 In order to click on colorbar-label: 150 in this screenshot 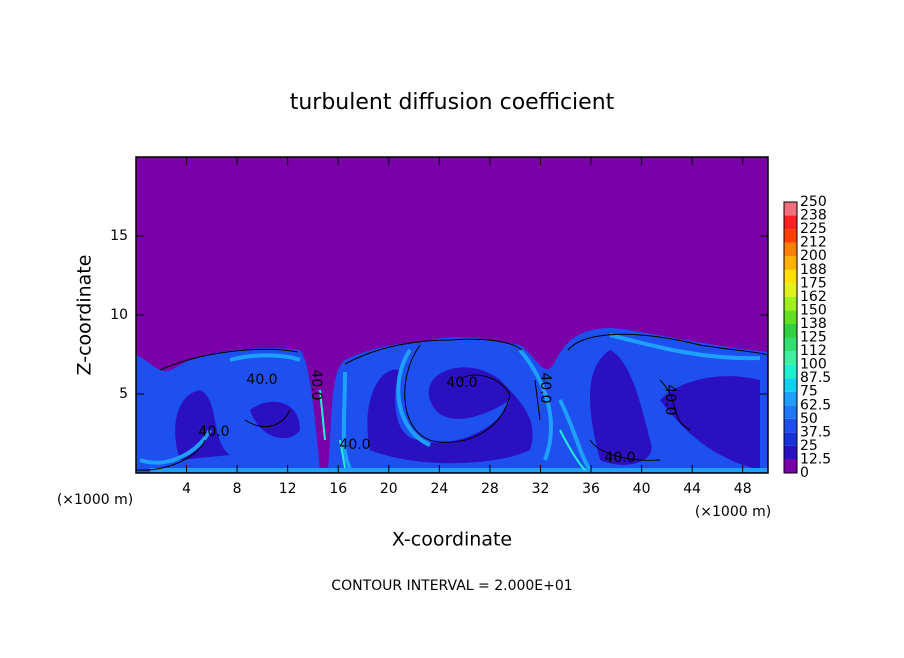, I will do `click(813, 310)`.